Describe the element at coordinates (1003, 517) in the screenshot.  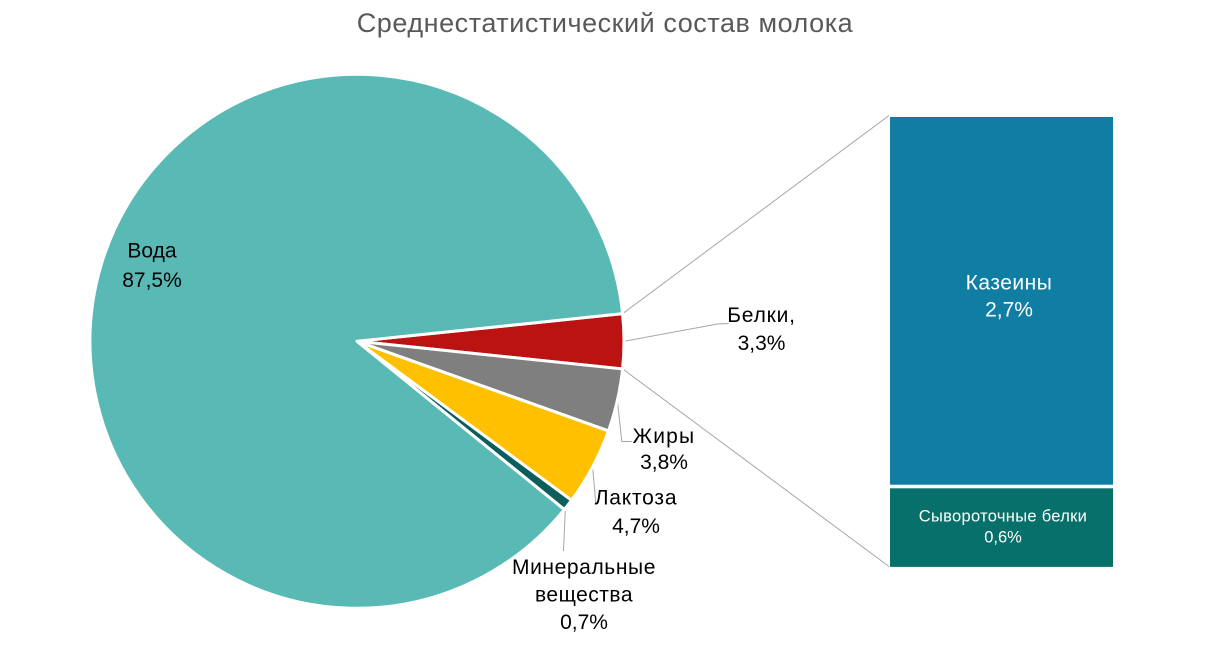
I see `svg-text: Сывороточные белки` at that location.